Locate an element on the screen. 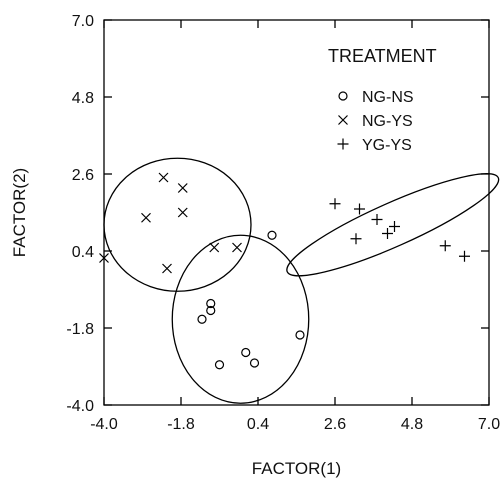 The image size is (504, 485). x-tick-label: 2.6 is located at coordinates (335, 424).